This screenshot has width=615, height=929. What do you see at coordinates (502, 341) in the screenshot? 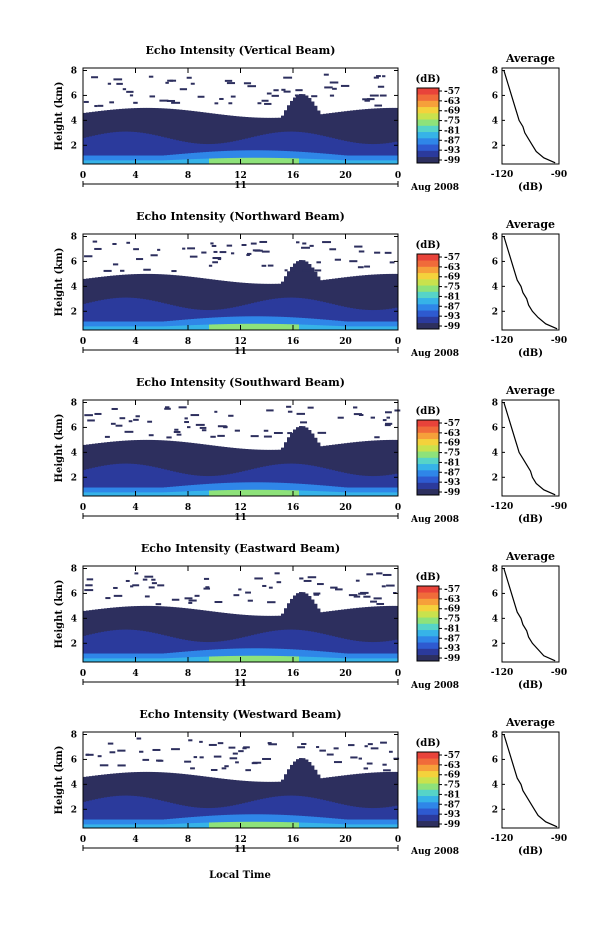
I see `average-x-tick-label: -120` at bounding box center [502, 341].